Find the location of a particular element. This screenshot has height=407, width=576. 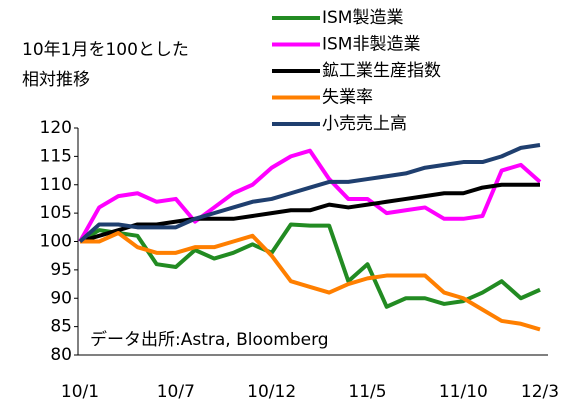

x-tick-label: 11/5 is located at coordinates (367, 392).